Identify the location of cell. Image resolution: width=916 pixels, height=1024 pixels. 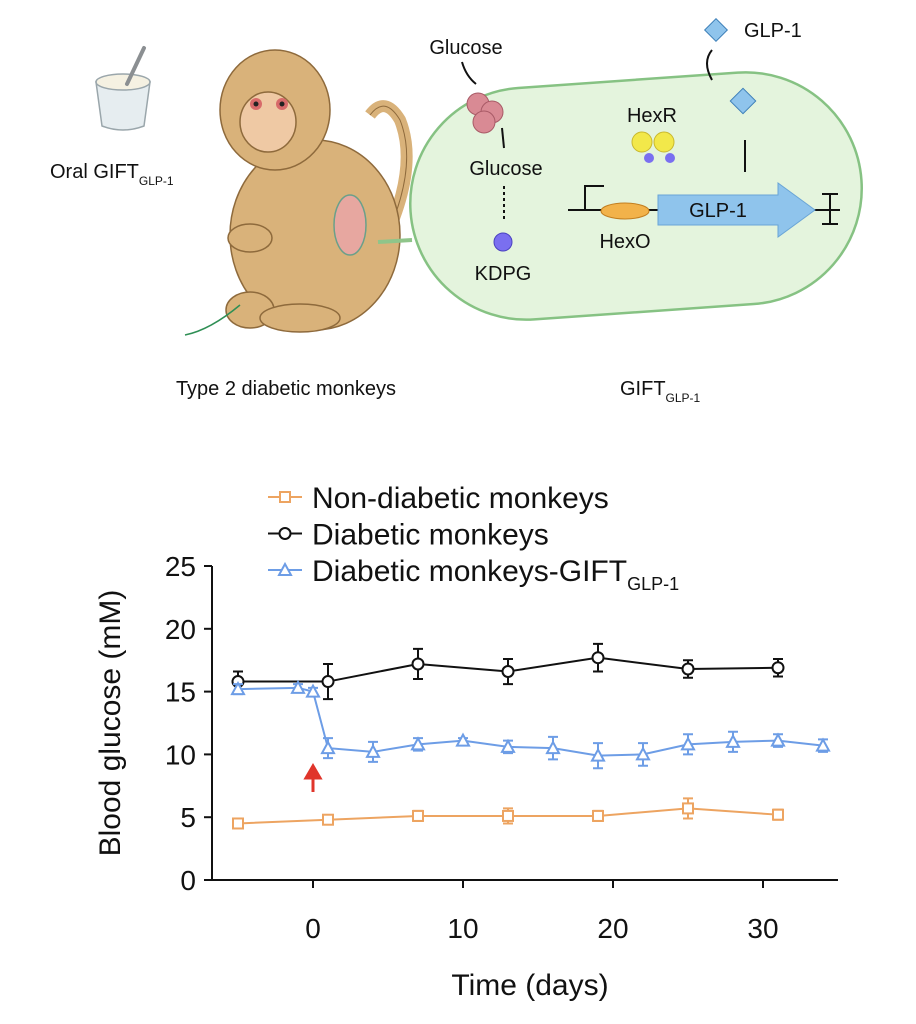
(636, 196).